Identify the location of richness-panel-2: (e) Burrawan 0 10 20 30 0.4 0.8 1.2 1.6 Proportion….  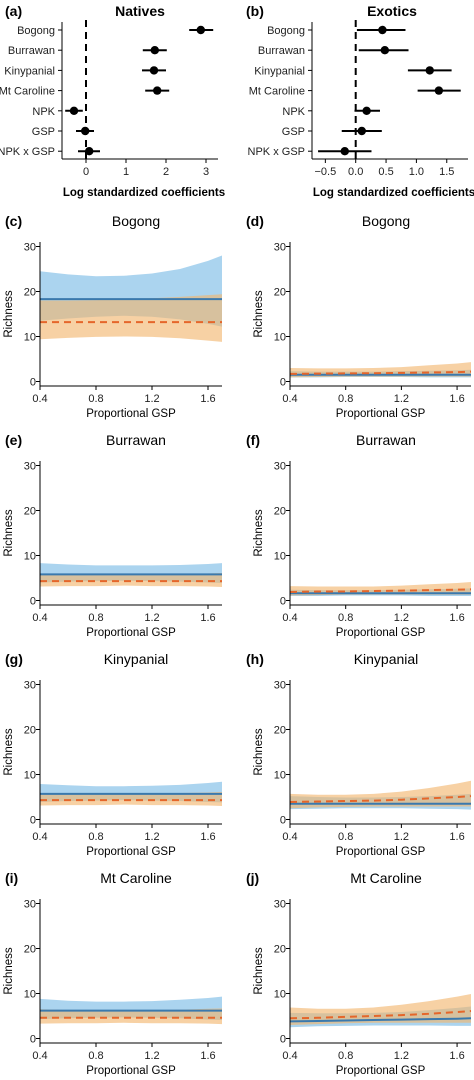
(112, 535).